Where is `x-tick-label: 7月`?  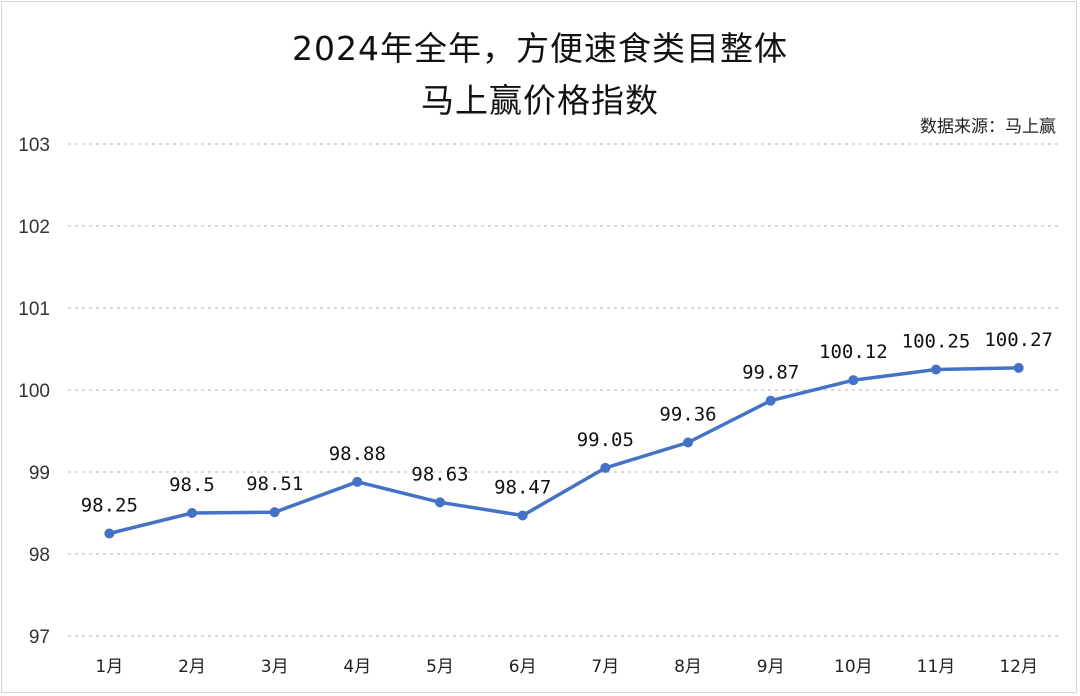 x-tick-label: 7月 is located at coordinates (605, 667).